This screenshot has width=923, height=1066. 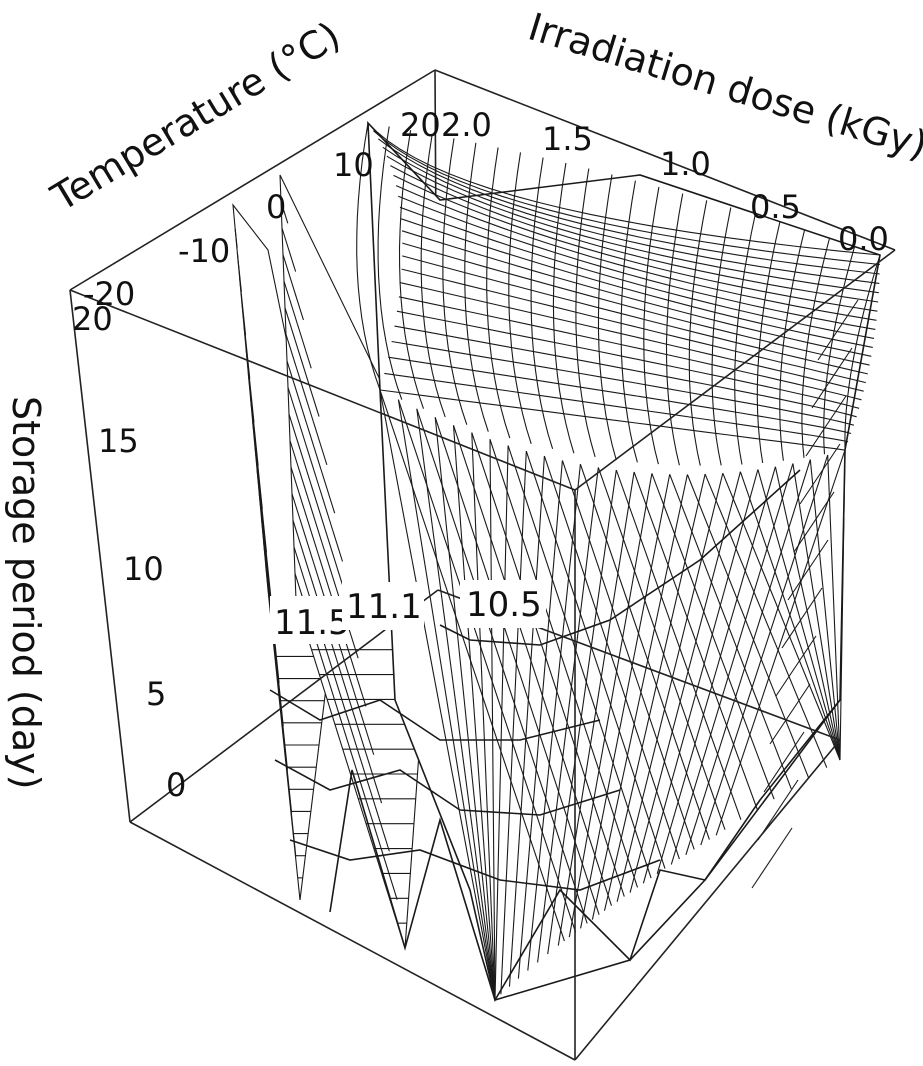 What do you see at coordinates (353, 165) in the screenshot?
I see `temperature-tick: 10` at bounding box center [353, 165].